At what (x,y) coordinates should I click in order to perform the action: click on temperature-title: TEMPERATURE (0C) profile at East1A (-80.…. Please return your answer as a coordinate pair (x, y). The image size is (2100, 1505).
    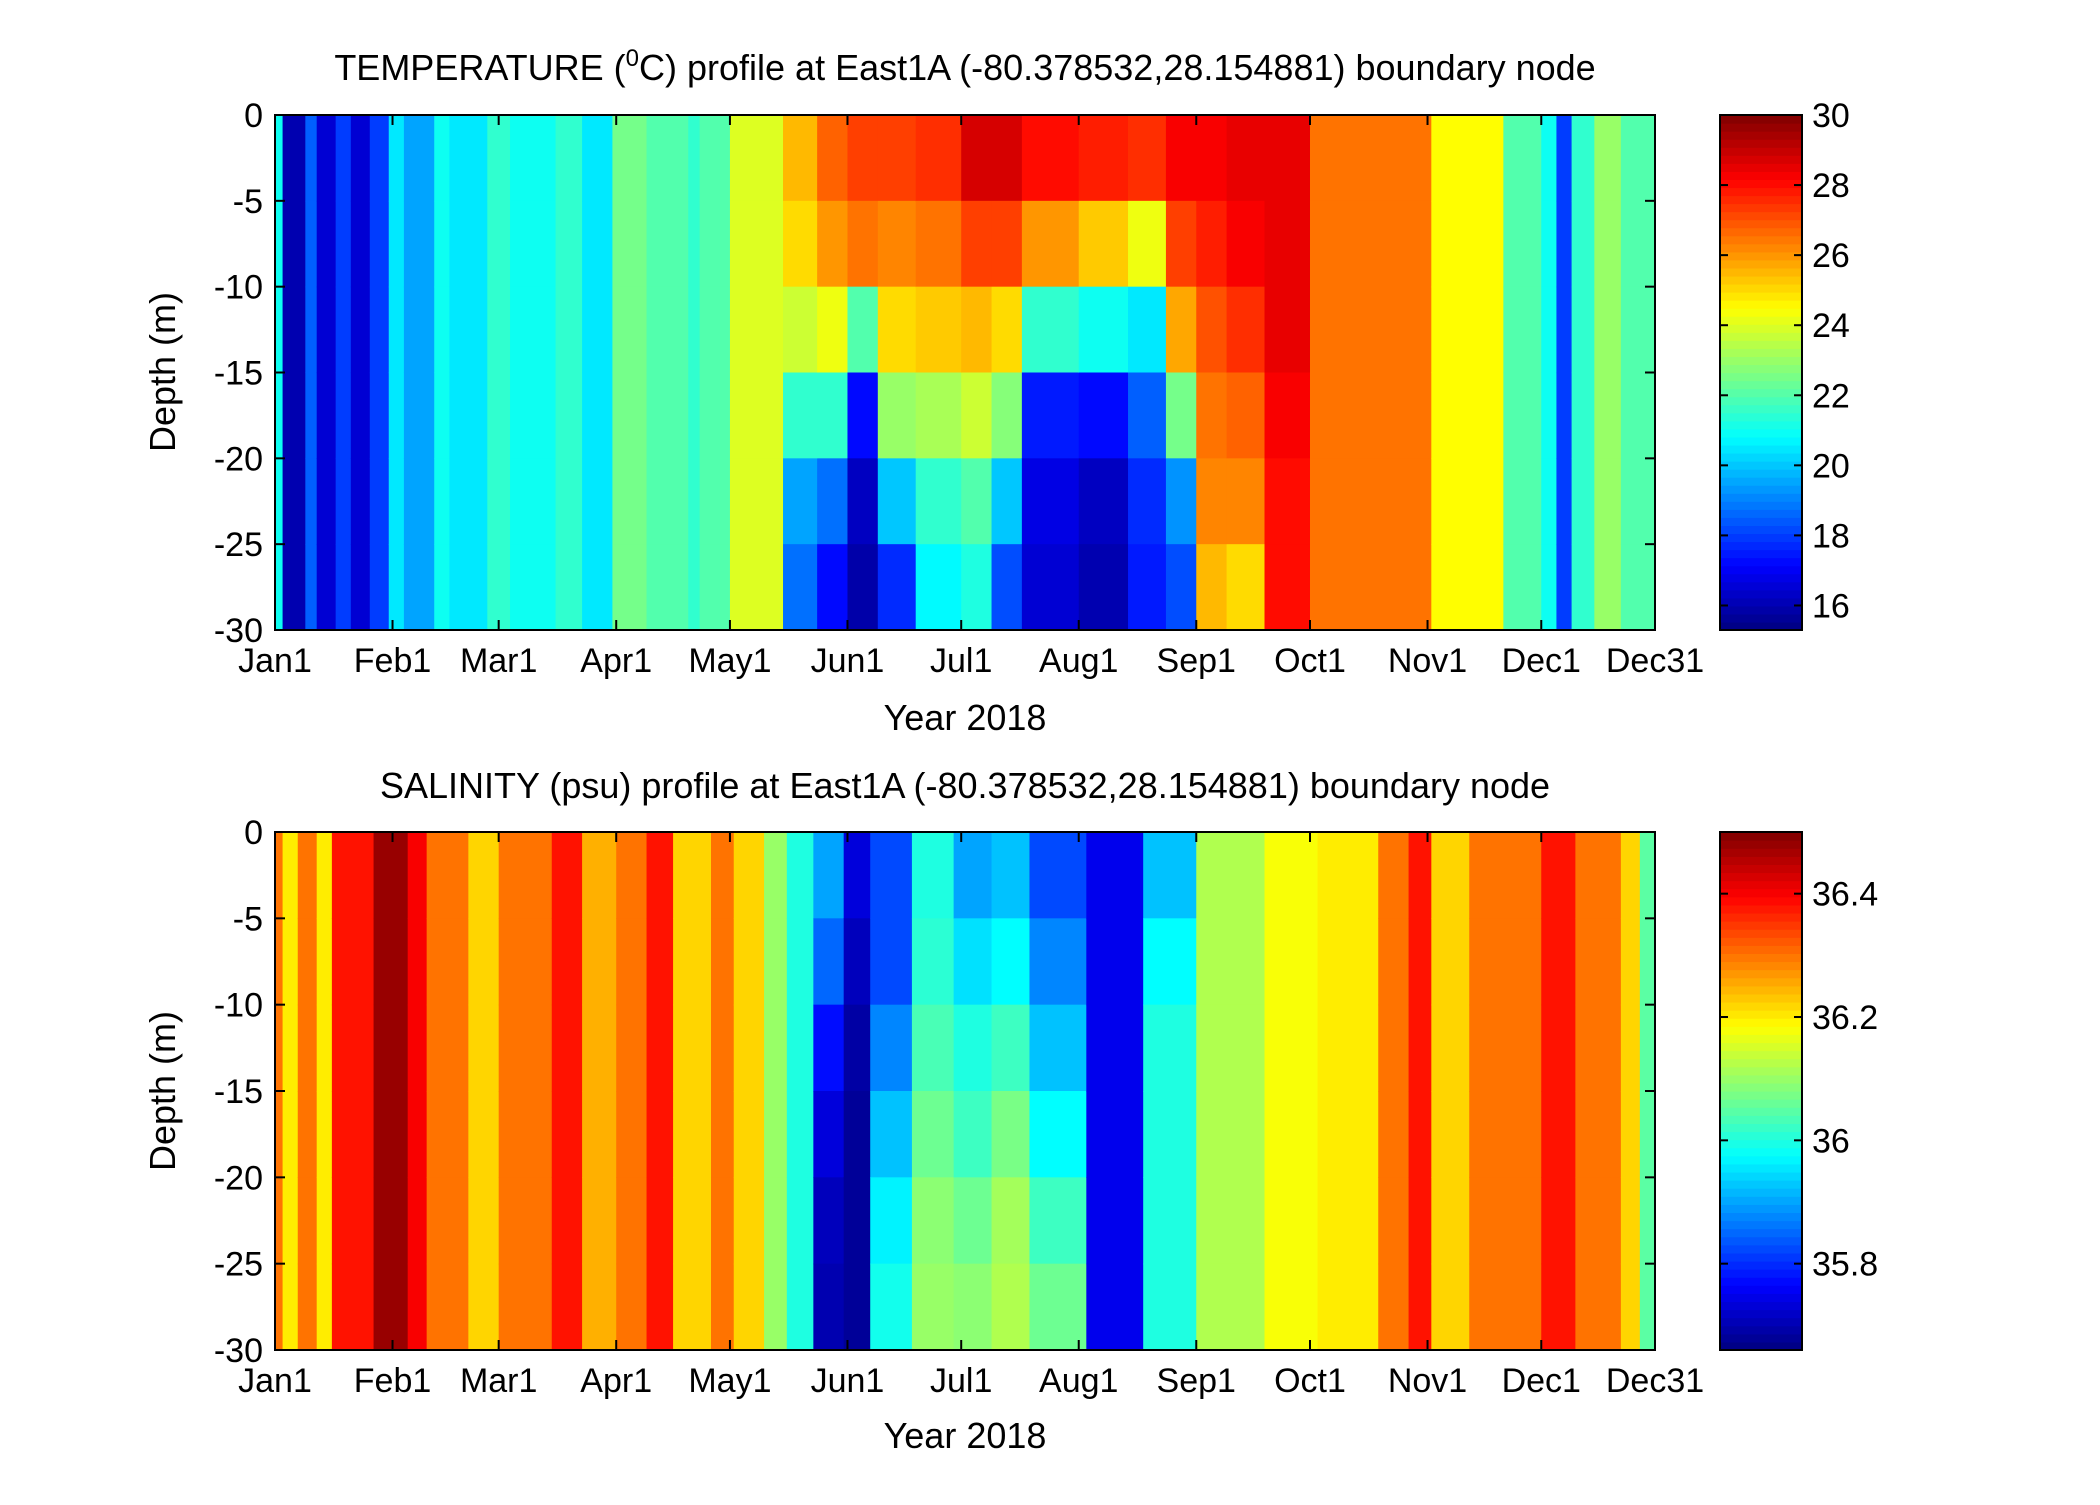
    Looking at the image, I should click on (964, 66).